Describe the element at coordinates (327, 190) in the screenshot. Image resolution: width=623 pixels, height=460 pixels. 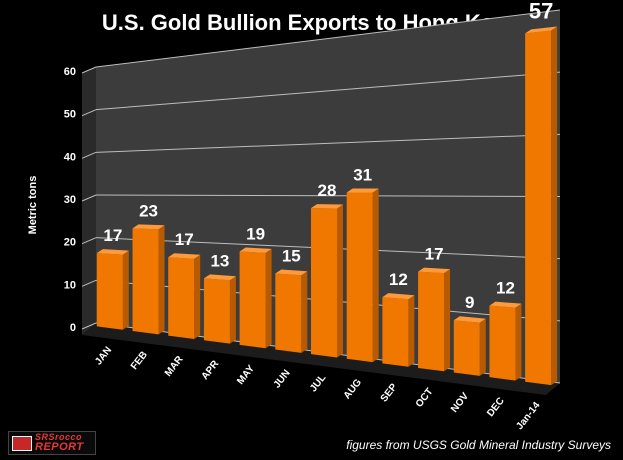
I see `data-label: 28` at that location.